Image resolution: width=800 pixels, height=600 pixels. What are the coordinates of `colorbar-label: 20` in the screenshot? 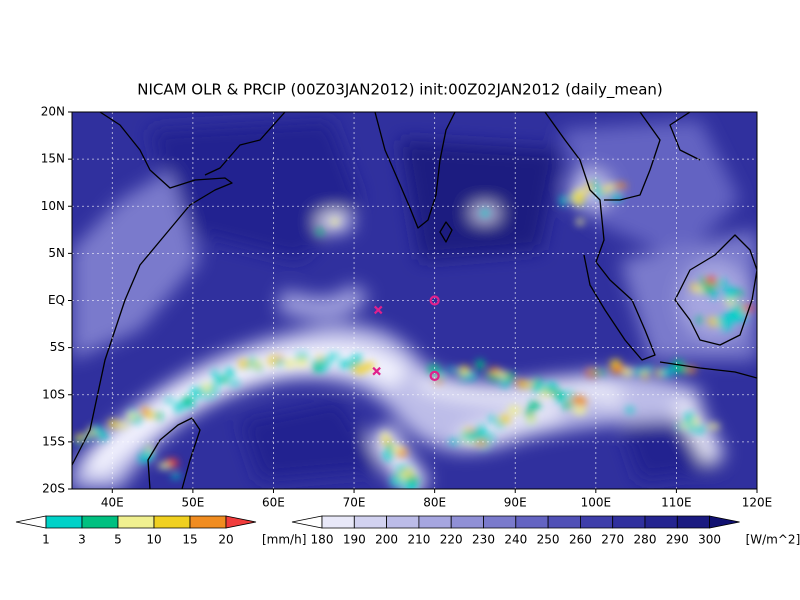 It's located at (225, 540).